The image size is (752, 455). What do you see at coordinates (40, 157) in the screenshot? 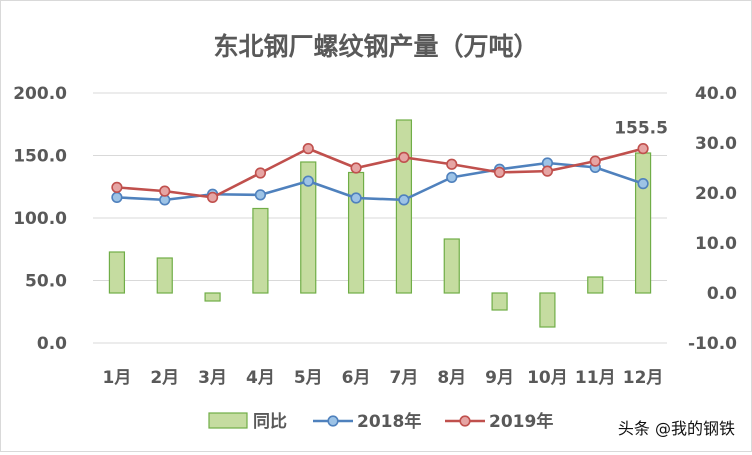
I see `y-left-tick-label: 150.0` at bounding box center [40, 157].